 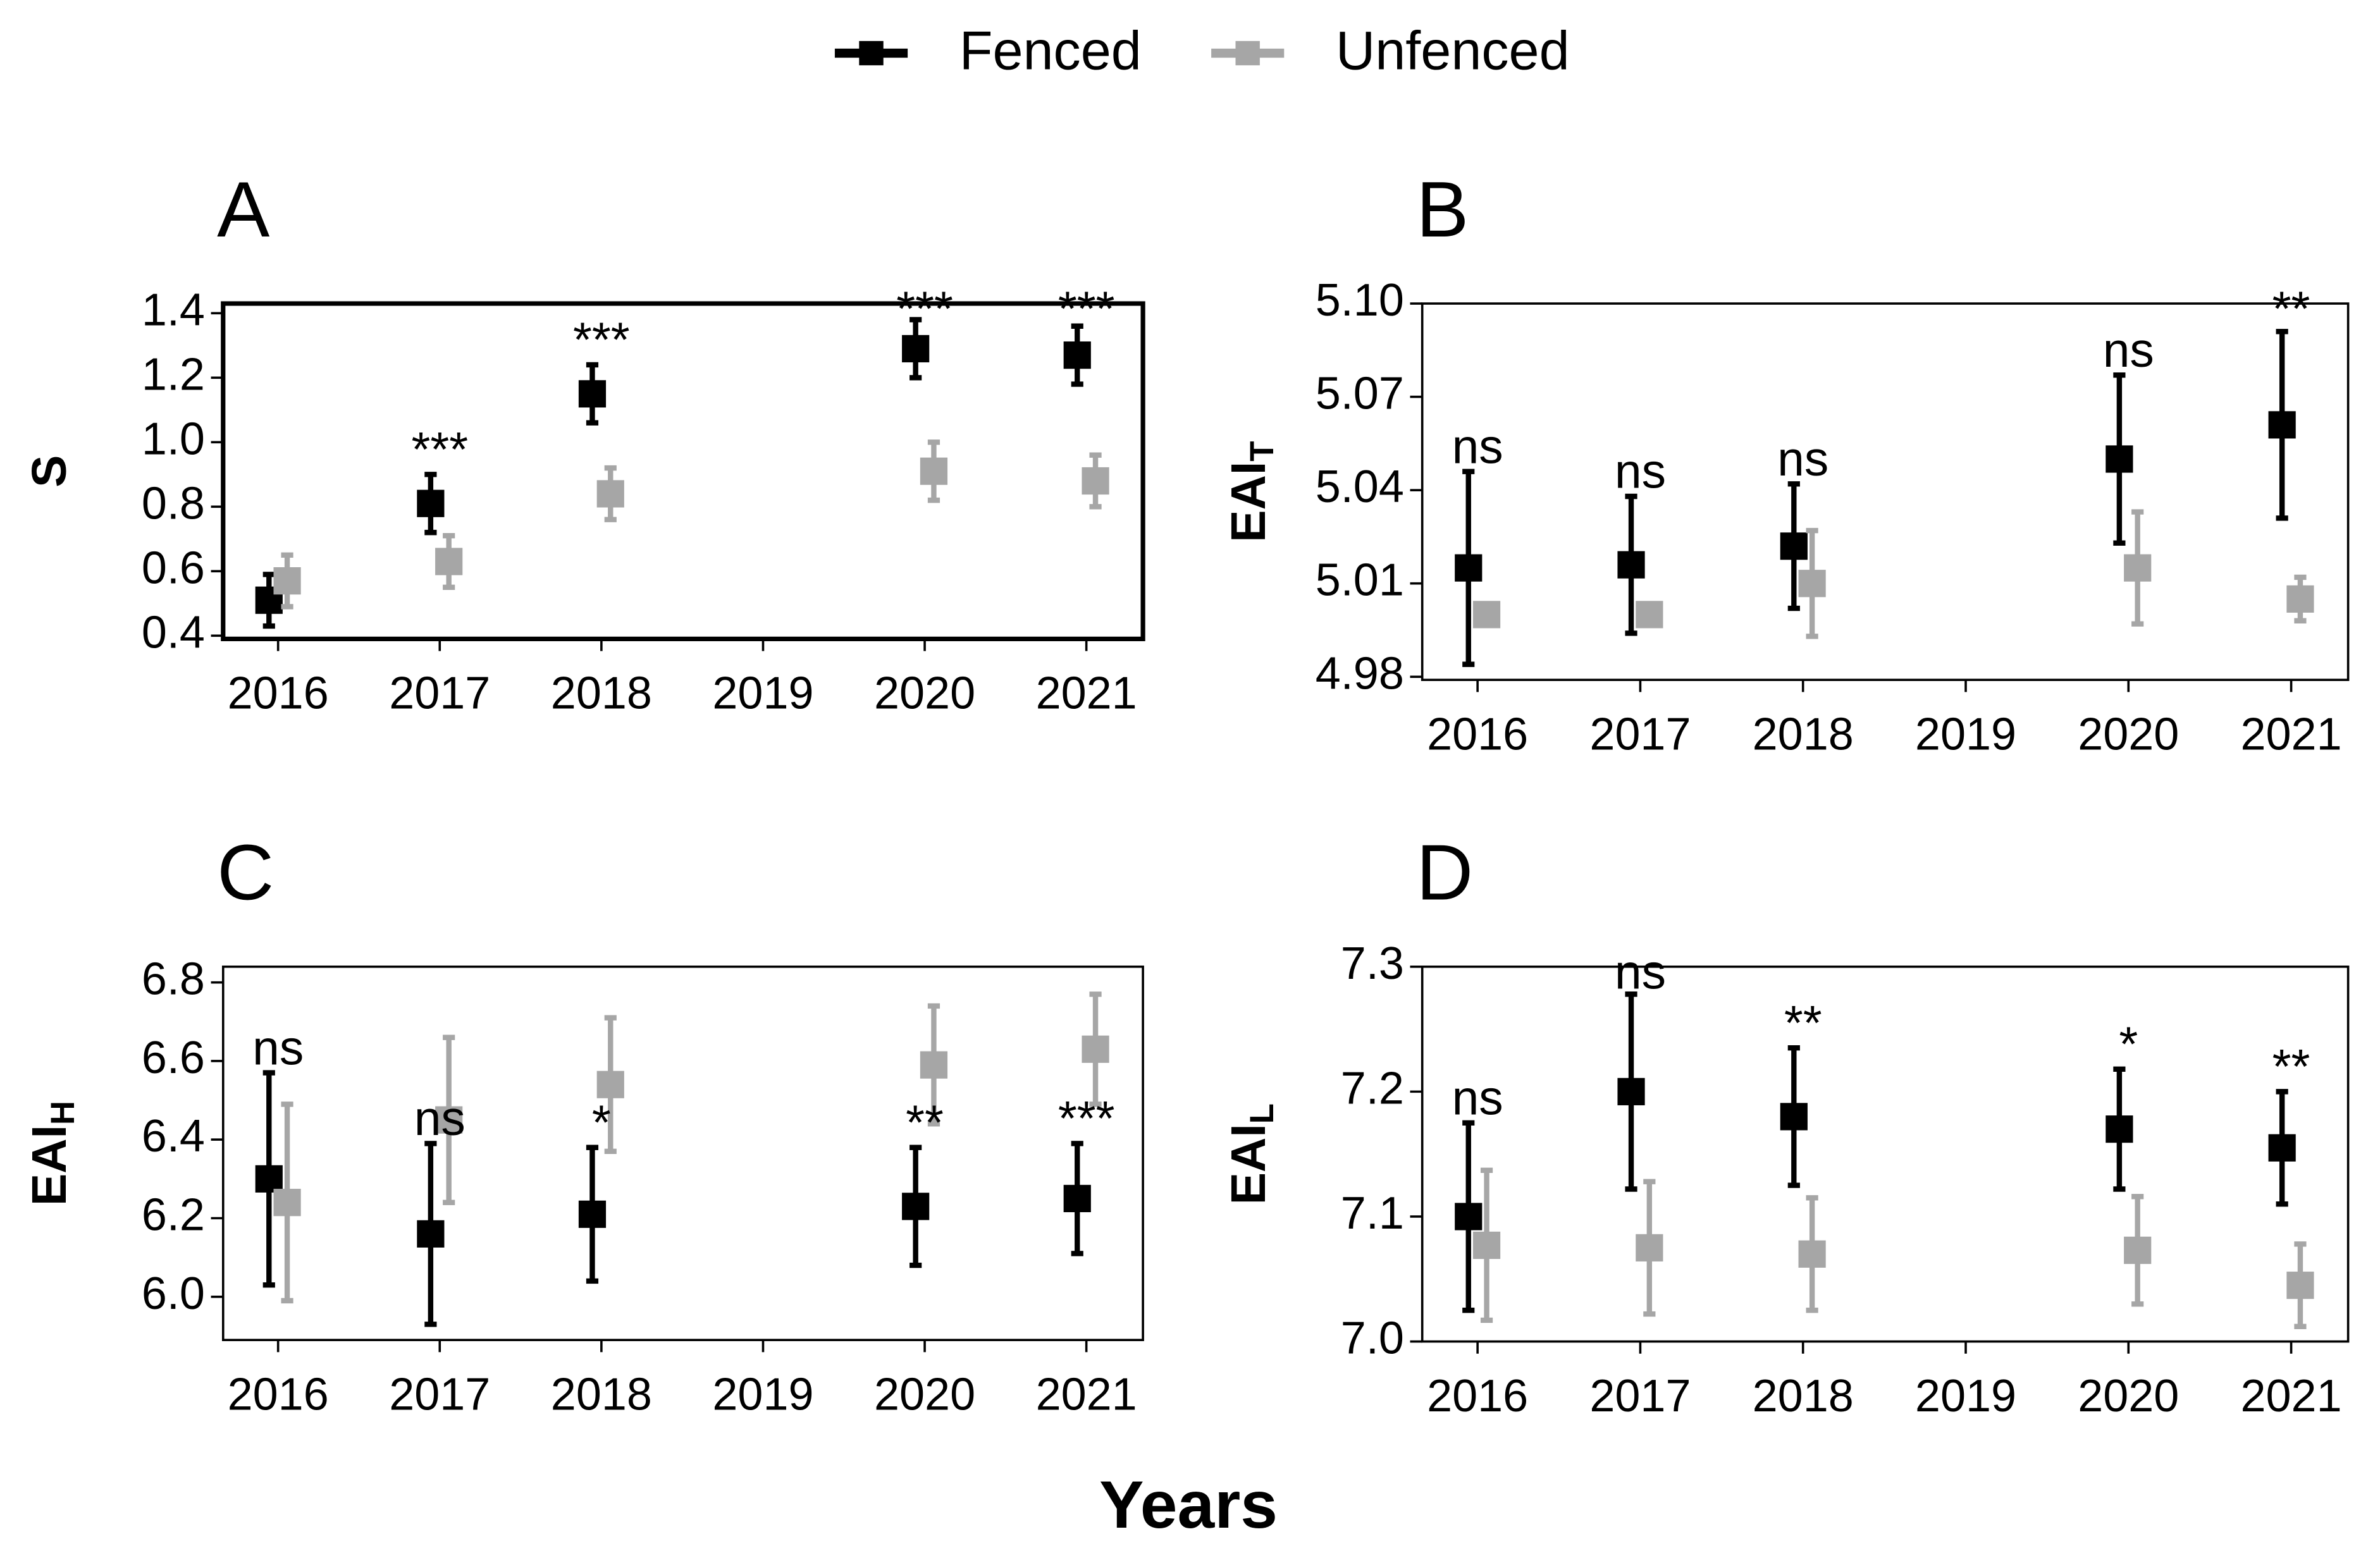 I want to click on y-tick-label: 0.8, so click(x=173, y=503).